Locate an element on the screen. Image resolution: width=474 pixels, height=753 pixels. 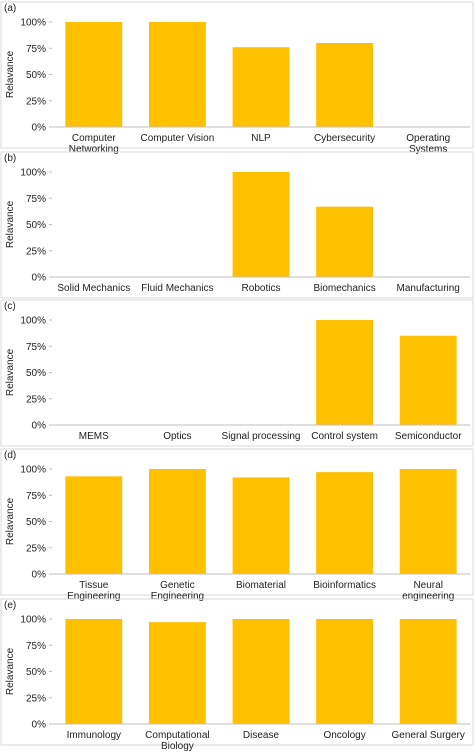
x-tick-label: Control system is located at coordinates (344, 436).